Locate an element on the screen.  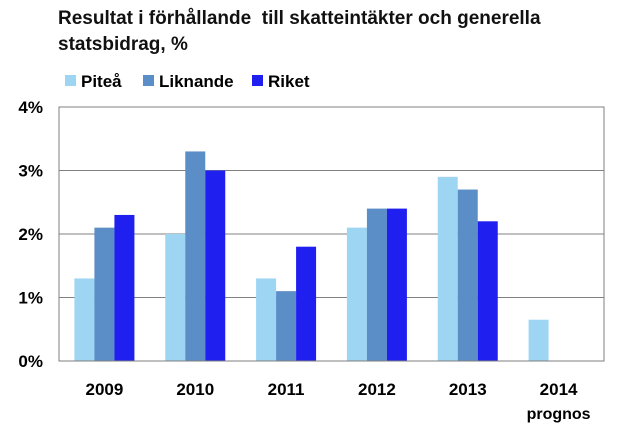
legend-swatch-liknande is located at coordinates (148, 80).